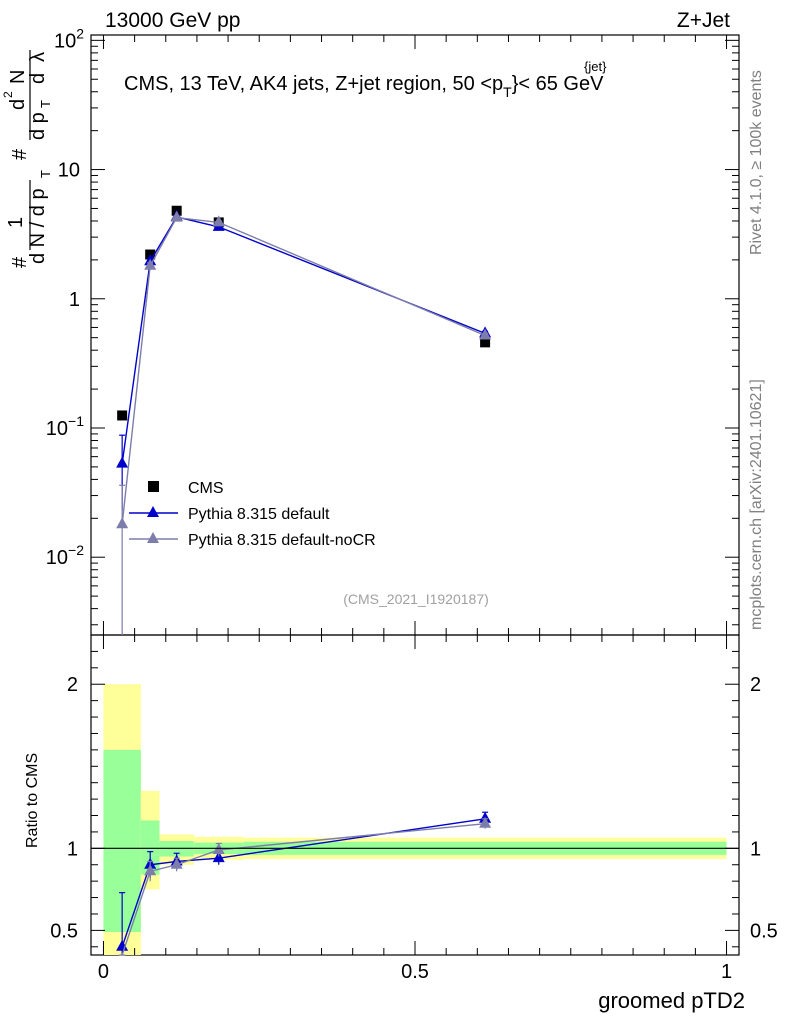 The height and width of the screenshot is (1024, 786). I want to click on x-tick-label: 0.5, so click(415, 972).